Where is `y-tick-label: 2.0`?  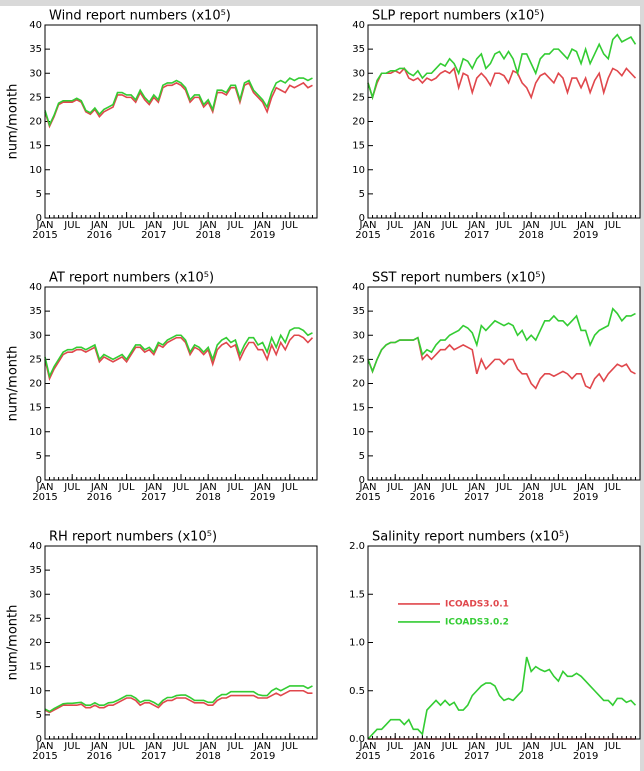 y-tick-label: 2.0 is located at coordinates (357, 546).